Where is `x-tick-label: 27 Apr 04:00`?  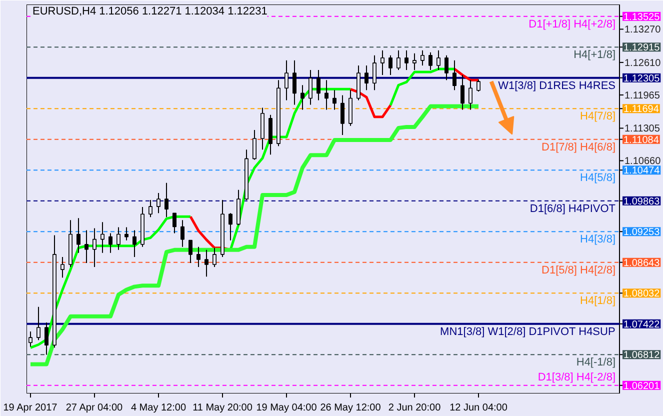
x-tick-label: 27 Apr 04:00 is located at coordinates (95, 408).